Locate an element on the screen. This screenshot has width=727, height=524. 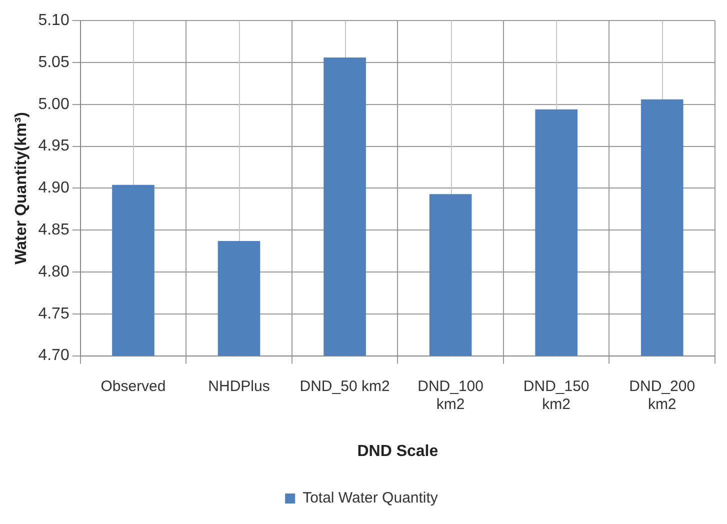
y-tick-label: 5.00 is located at coordinates (54, 104).